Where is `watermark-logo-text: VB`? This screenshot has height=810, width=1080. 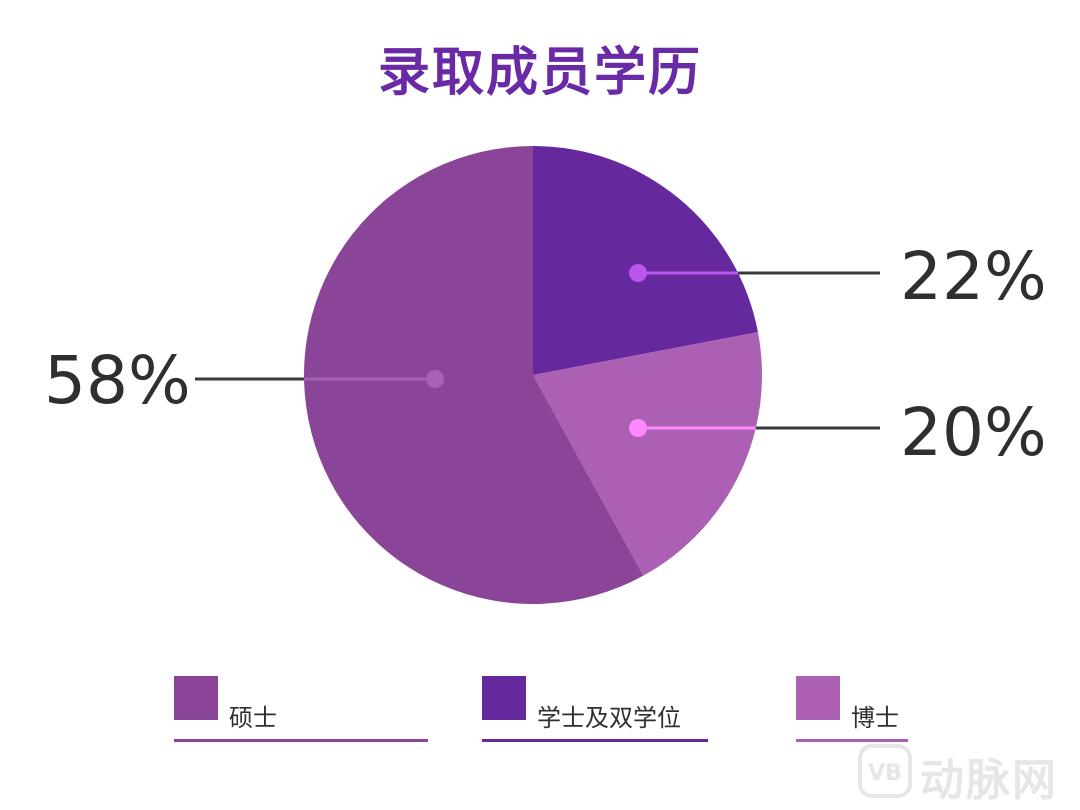
watermark-logo-text: VB is located at coordinates (885, 773).